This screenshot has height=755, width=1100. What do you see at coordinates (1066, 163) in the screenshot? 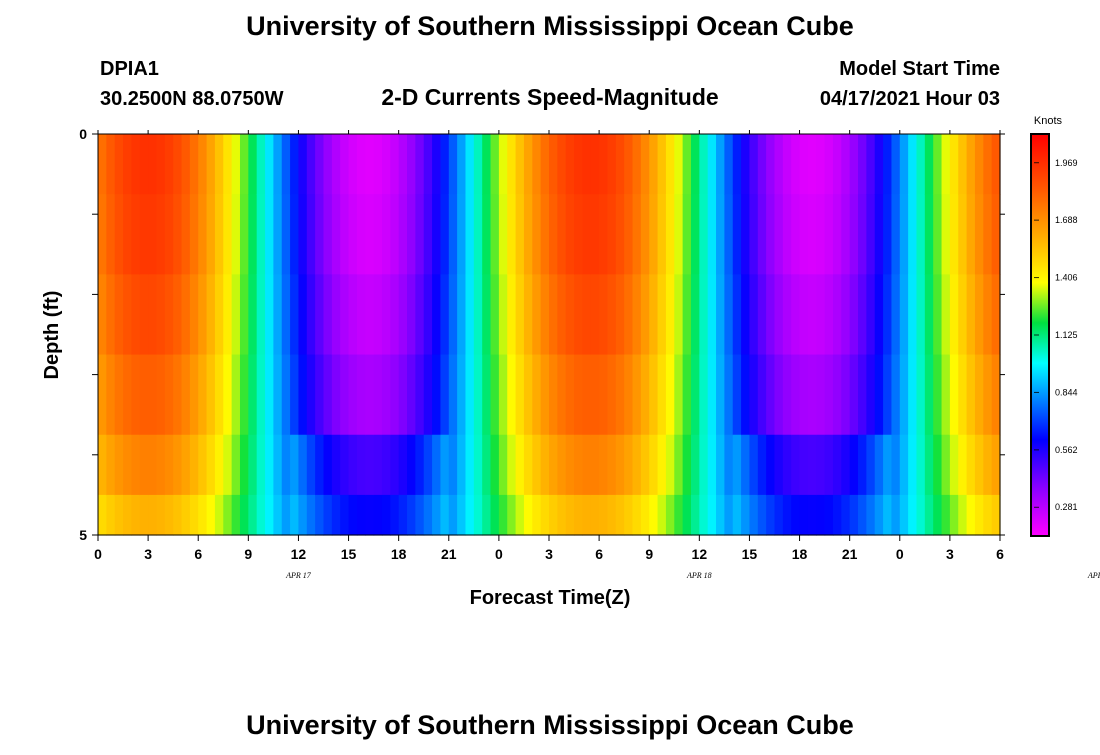
I see `colorbar-tick-label: 1.969` at bounding box center [1066, 163].